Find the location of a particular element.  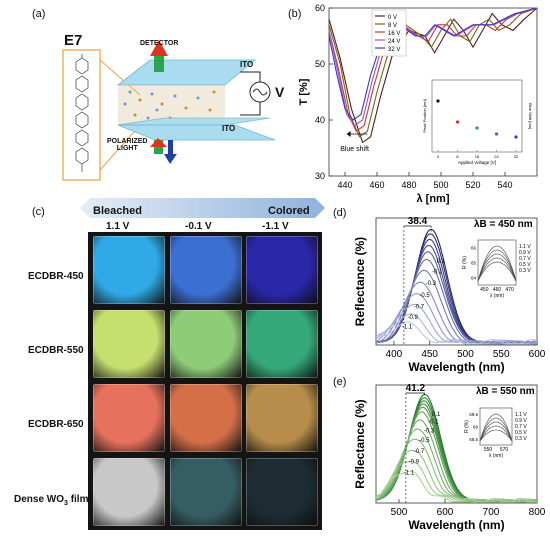

inset-x-tick-label: 570 is located at coordinates (504, 450).